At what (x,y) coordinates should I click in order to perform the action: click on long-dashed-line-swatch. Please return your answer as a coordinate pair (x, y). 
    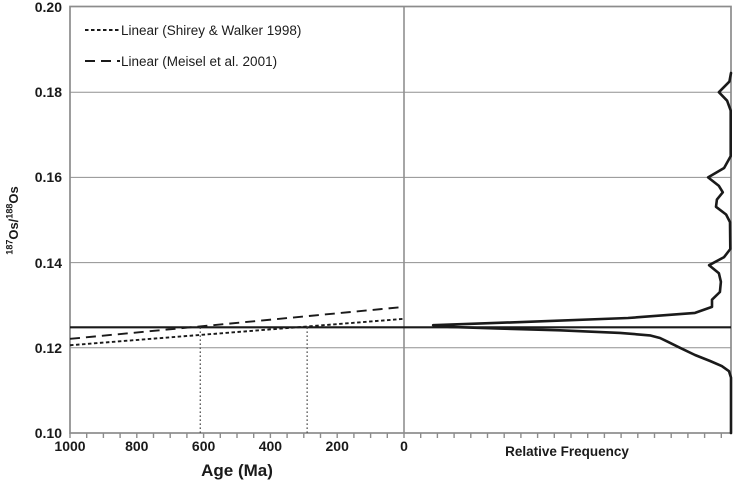
    Looking at the image, I should click on (102, 61).